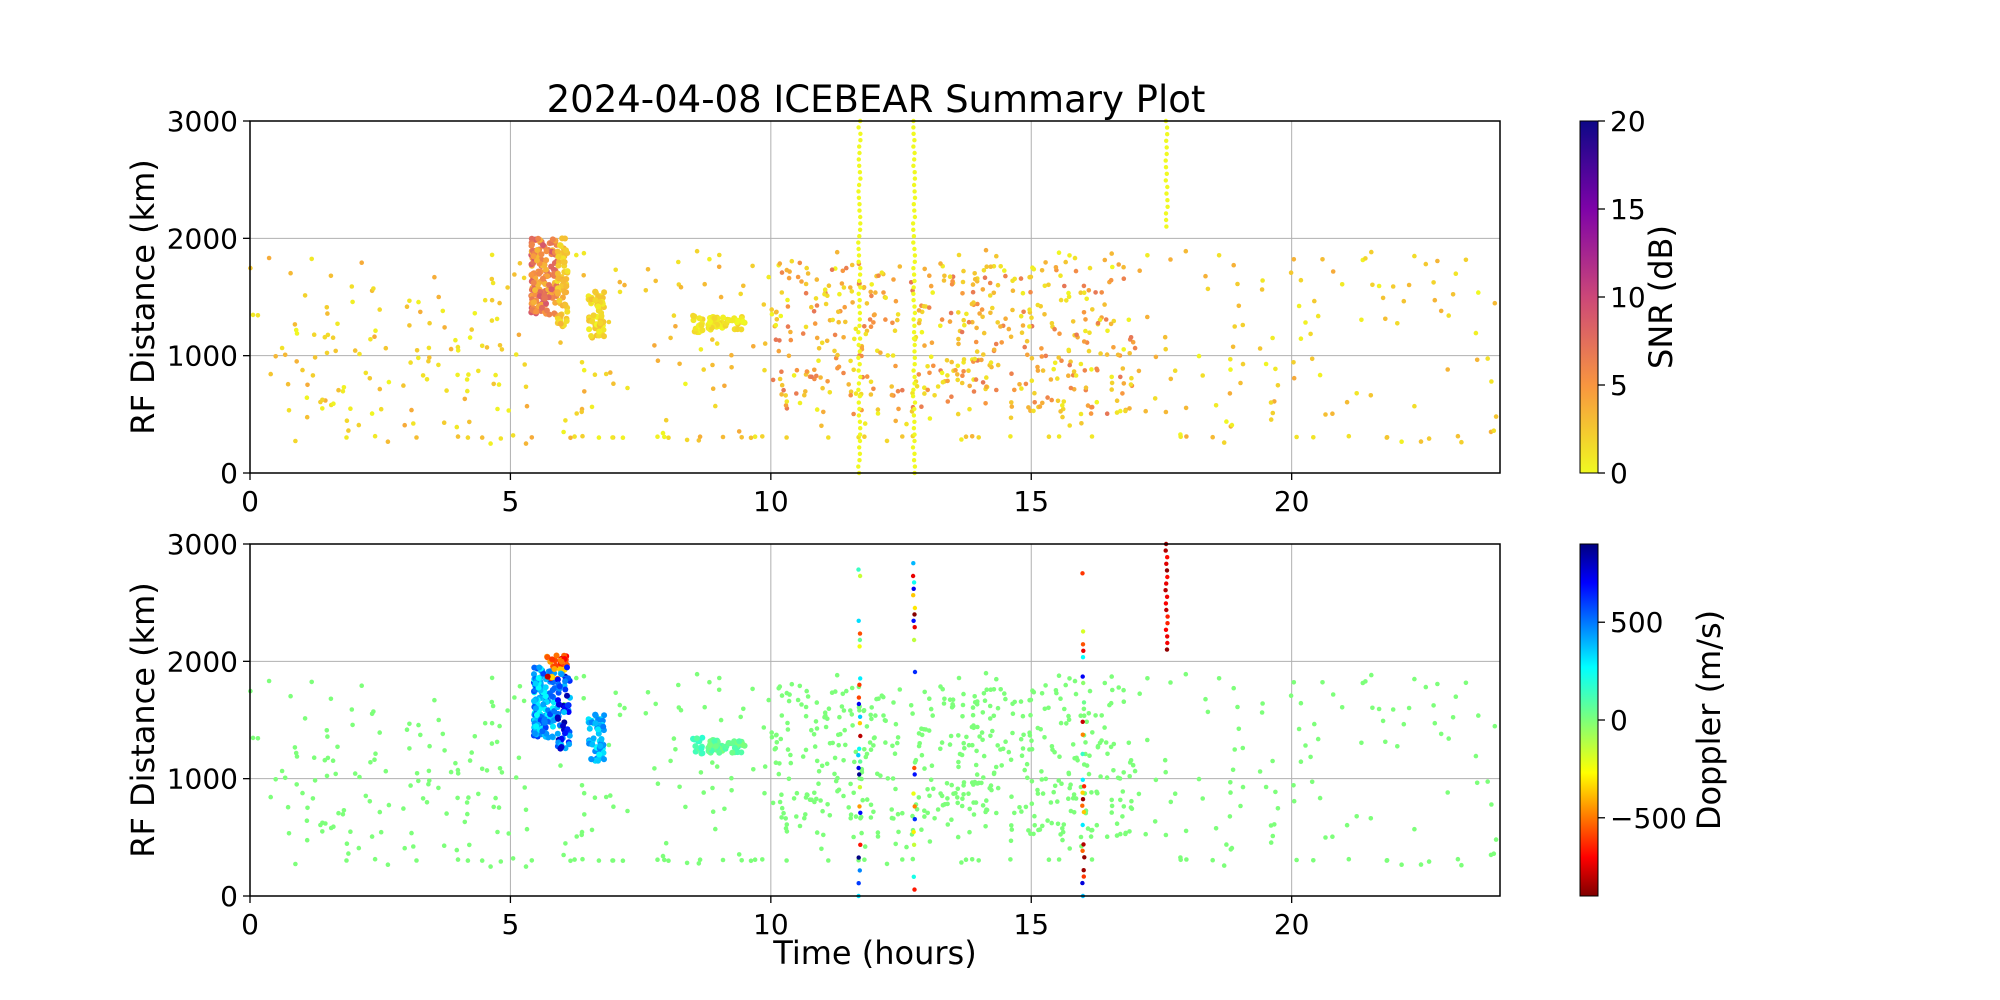 The image size is (2000, 1000). Describe the element at coordinates (143, 720) in the screenshot. I see `doppler-y-axis-label: RF Distance (km)` at that location.